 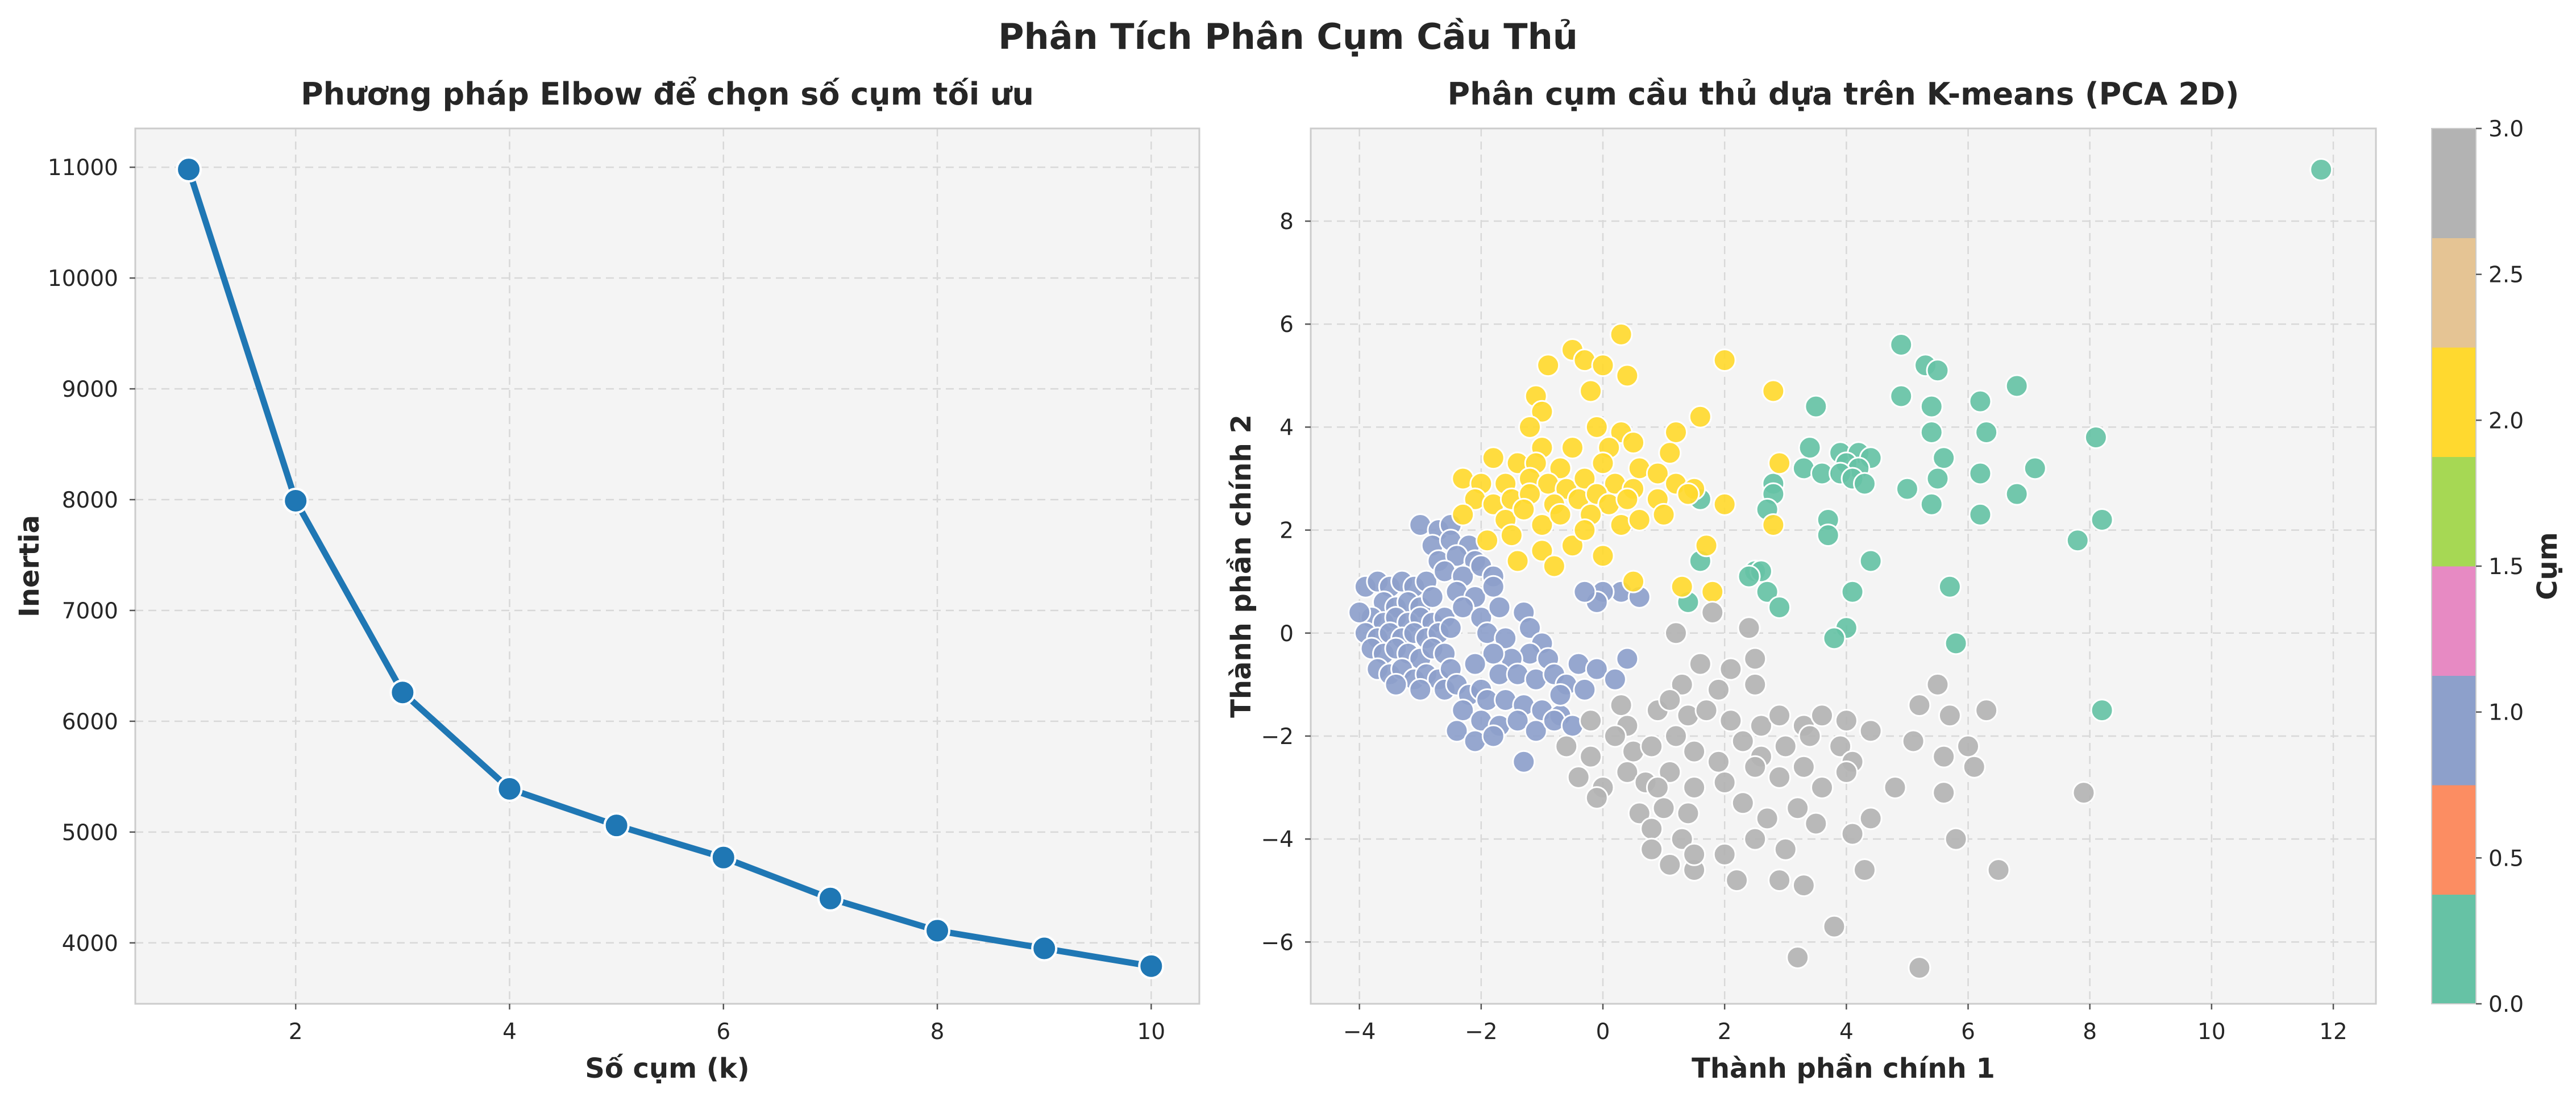 What do you see at coordinates (2506, 1004) in the screenshot?
I see `colorbar-tick-label: 0.0` at bounding box center [2506, 1004].